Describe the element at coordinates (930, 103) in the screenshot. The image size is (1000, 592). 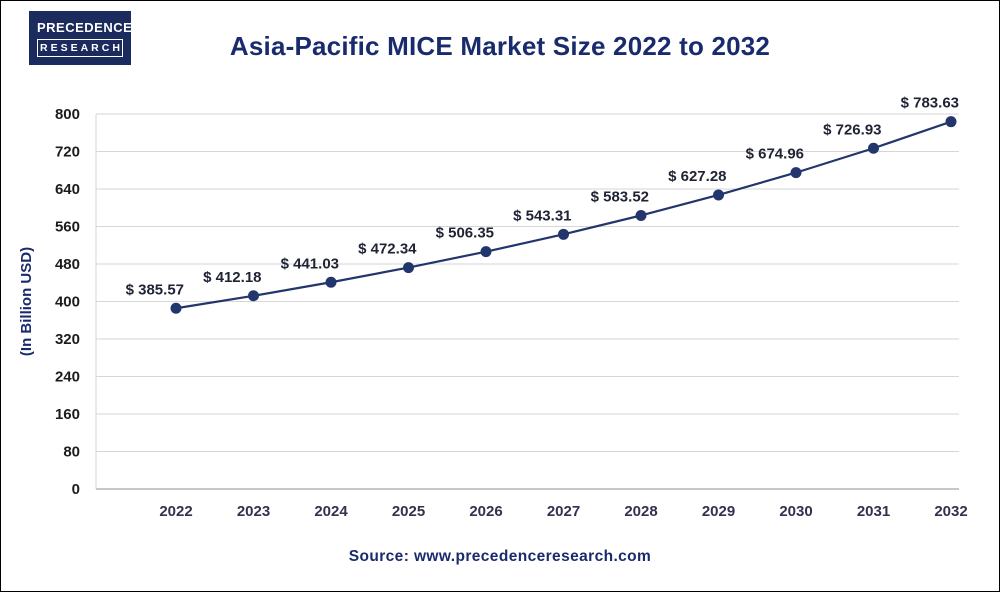
I see `data-point-label: $ 783.63` at that location.